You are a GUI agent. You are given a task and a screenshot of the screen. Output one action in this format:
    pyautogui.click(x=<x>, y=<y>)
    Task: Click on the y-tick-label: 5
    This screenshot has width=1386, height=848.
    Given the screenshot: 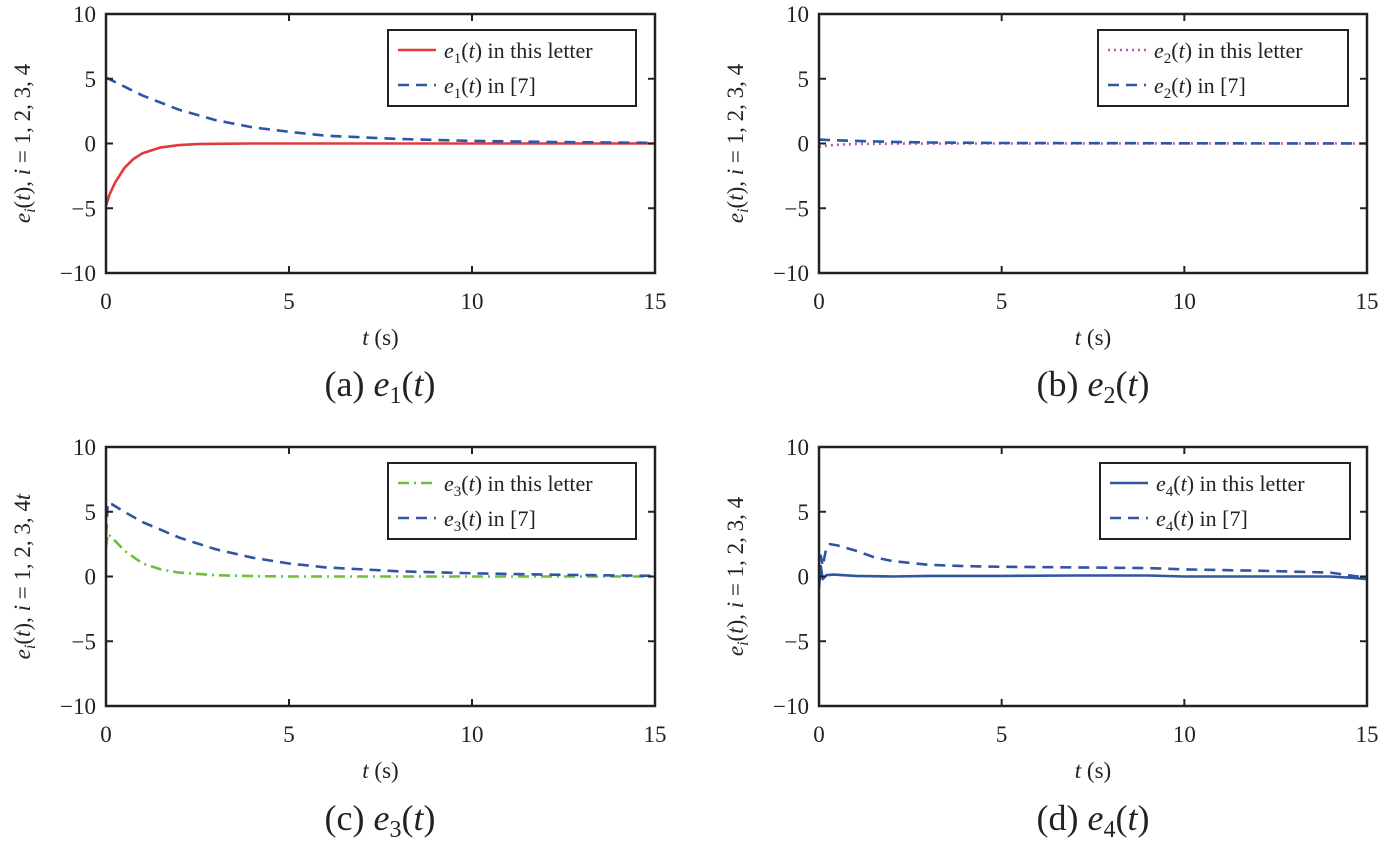 What is the action you would take?
    pyautogui.click(x=804, y=512)
    